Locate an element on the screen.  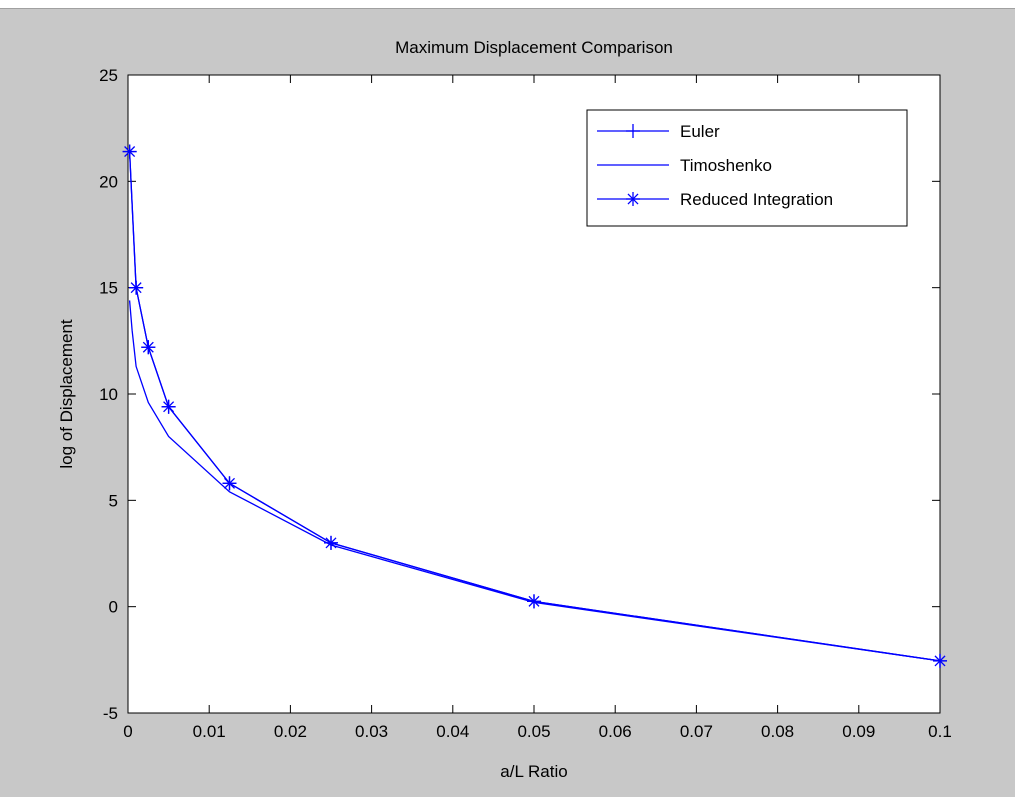
y-tick-label: 0 is located at coordinates (113, 607).